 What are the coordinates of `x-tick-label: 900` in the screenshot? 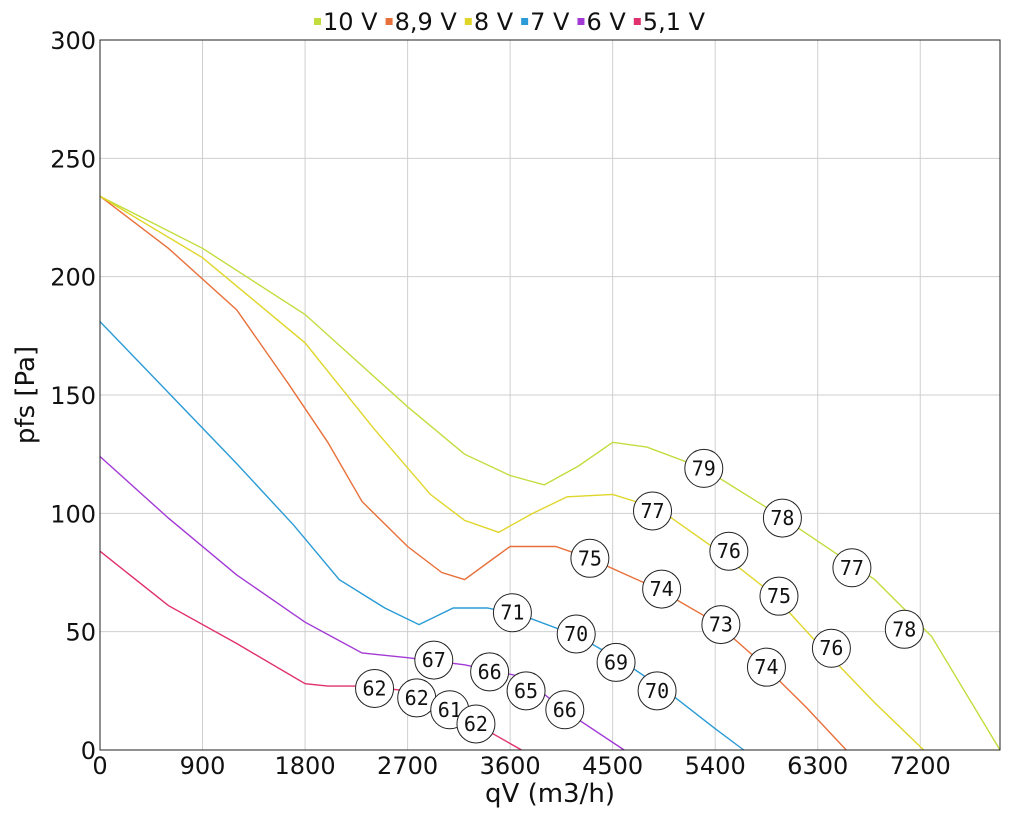 It's located at (203, 766).